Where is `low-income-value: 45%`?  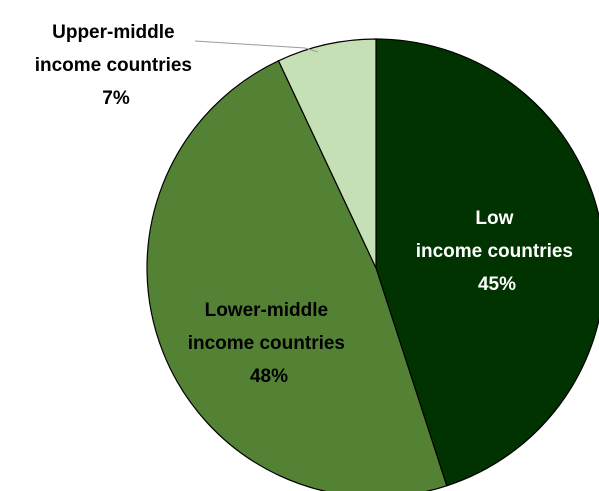 low-income-value: 45% is located at coordinates (497, 284).